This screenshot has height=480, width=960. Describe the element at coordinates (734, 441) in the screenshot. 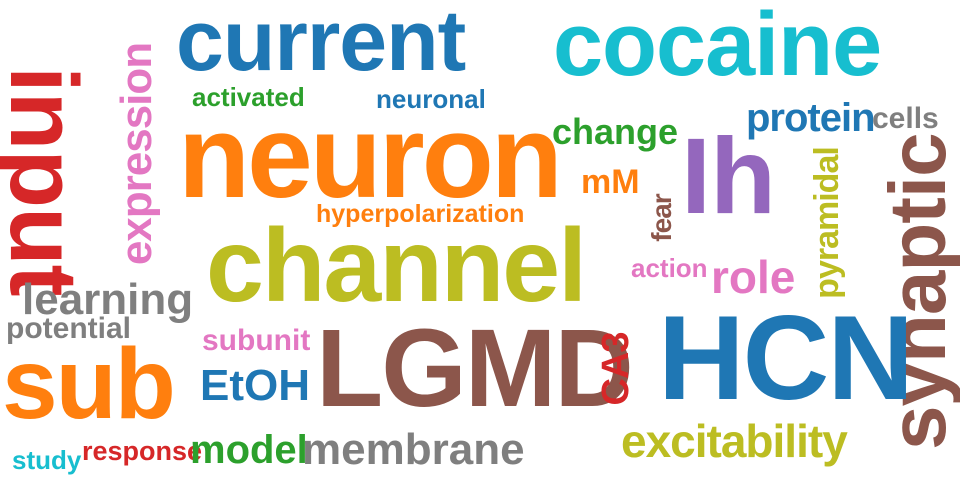

I see `word-excitability: excitability` at that location.